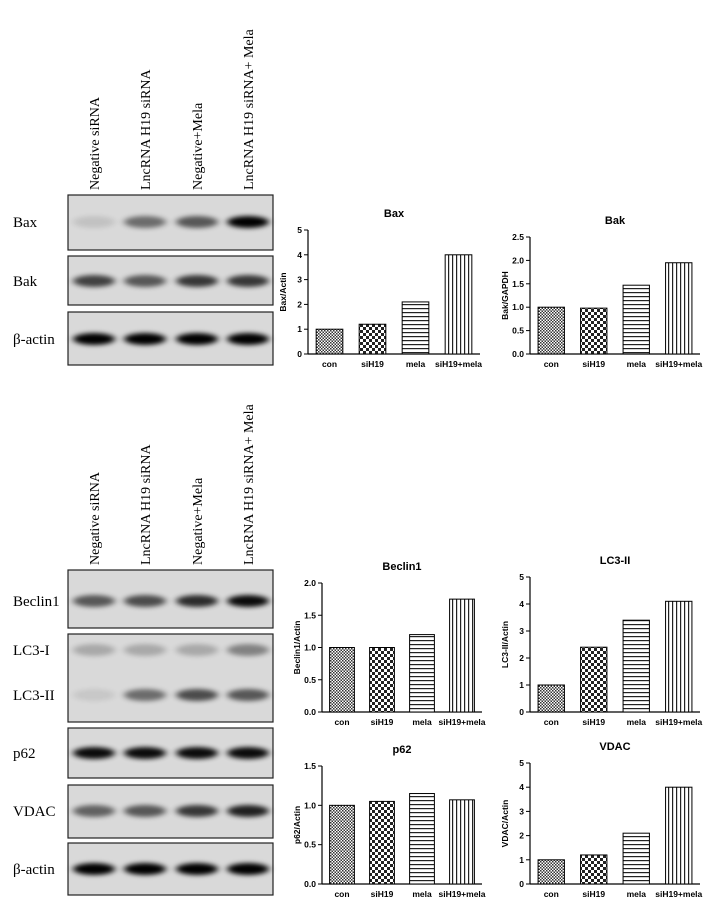 This screenshot has height=901, width=709. I want to click on y-tick-label: 2.5, so click(518, 237).